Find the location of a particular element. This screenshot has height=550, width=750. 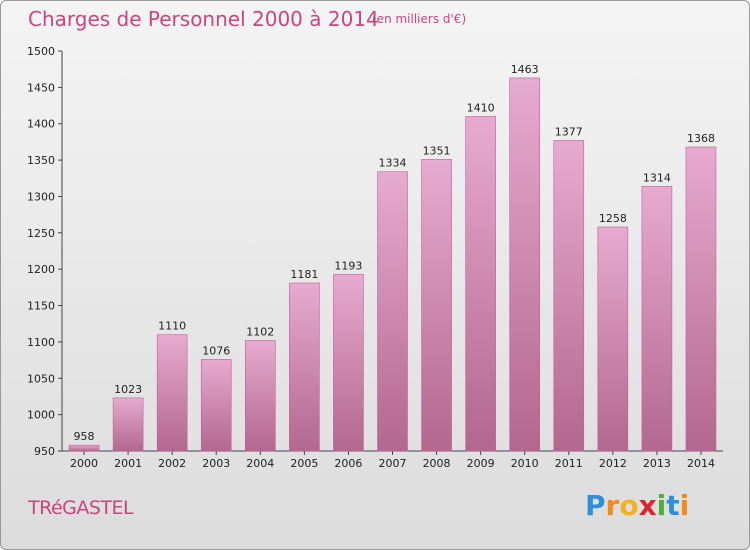

y-tick-label: 1500 is located at coordinates (41, 51).